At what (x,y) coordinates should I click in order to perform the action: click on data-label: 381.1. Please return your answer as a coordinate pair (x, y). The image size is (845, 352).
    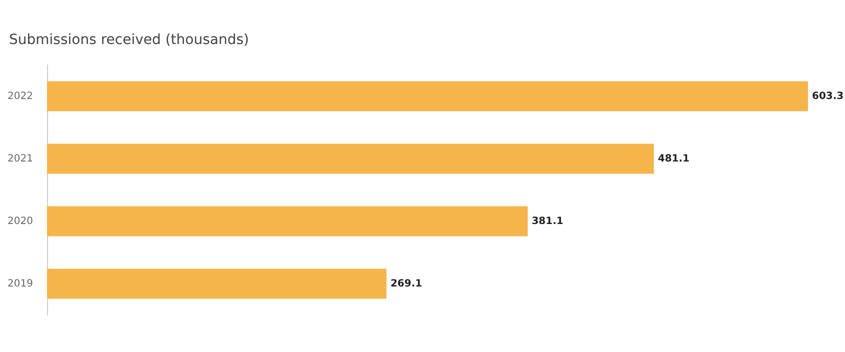
    Looking at the image, I should click on (548, 221).